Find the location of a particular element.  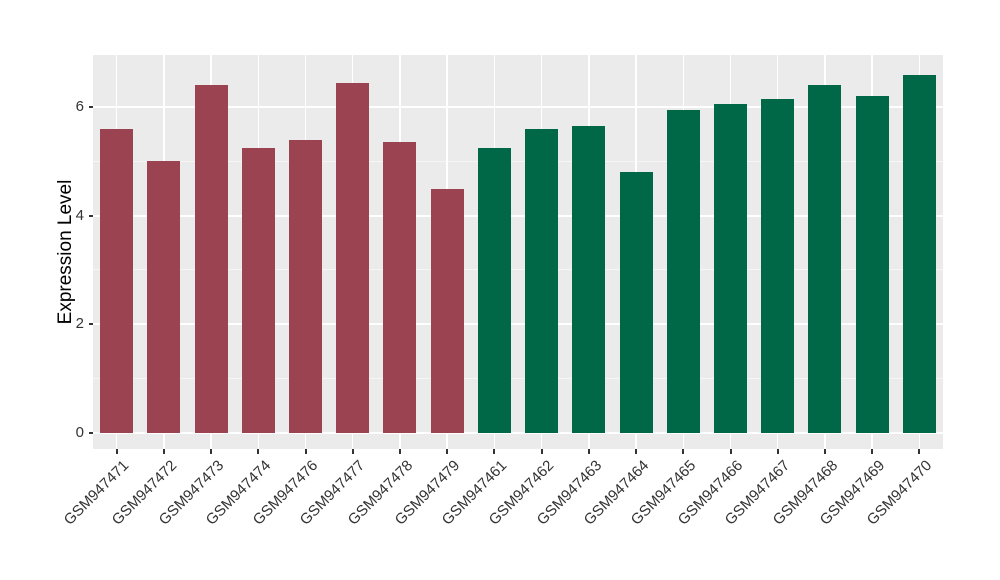

bar-GSM947474 is located at coordinates (258, 290).